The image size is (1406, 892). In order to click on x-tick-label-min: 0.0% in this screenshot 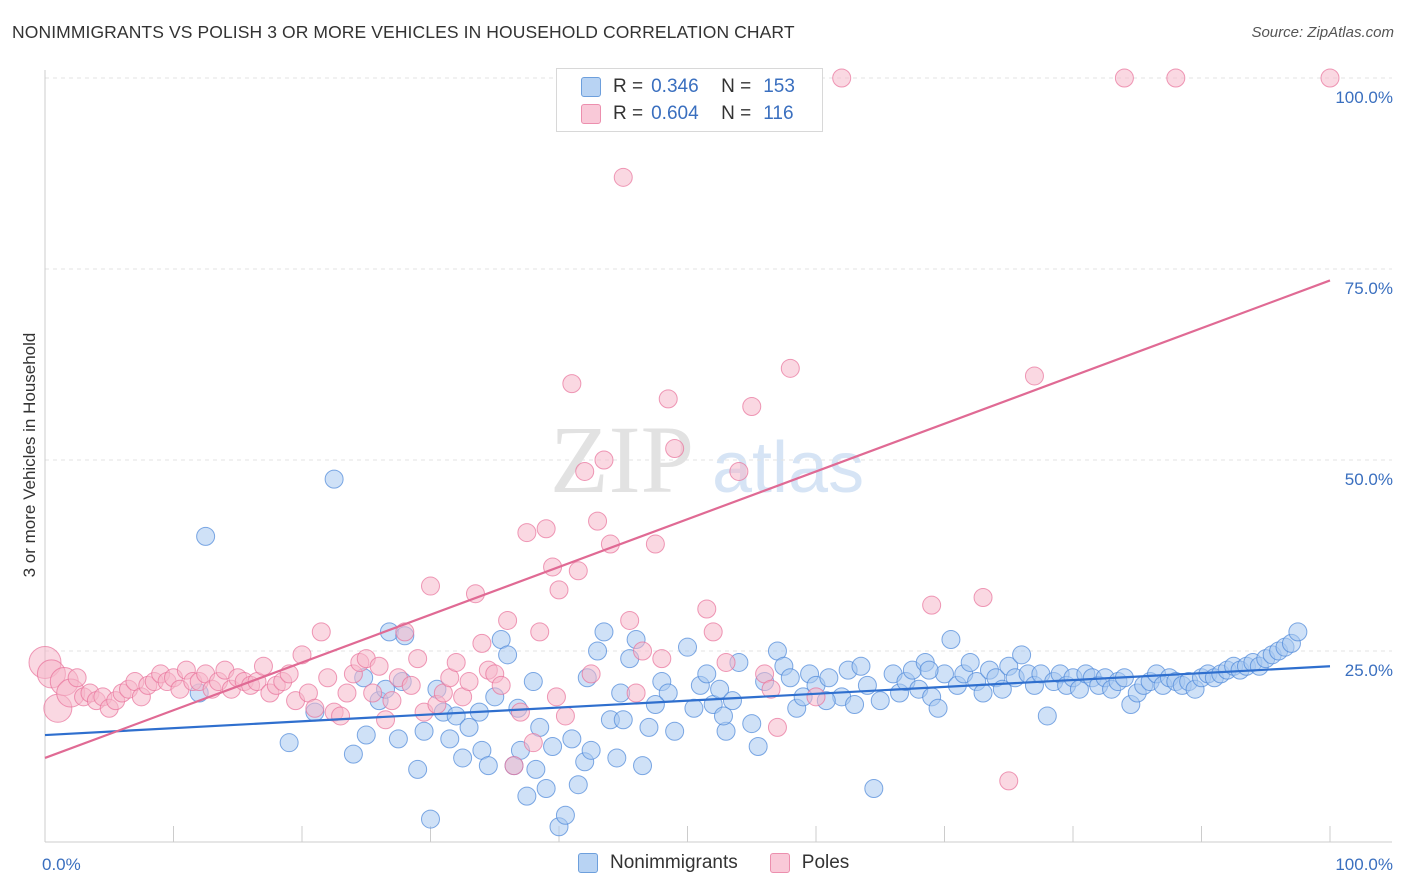, I will do `click(61, 864)`.